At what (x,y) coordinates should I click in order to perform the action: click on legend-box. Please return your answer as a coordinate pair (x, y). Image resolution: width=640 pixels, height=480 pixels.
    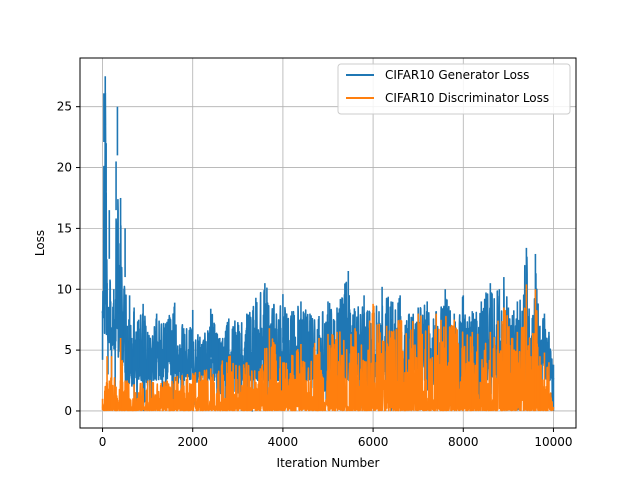
    Looking at the image, I should click on (454, 89).